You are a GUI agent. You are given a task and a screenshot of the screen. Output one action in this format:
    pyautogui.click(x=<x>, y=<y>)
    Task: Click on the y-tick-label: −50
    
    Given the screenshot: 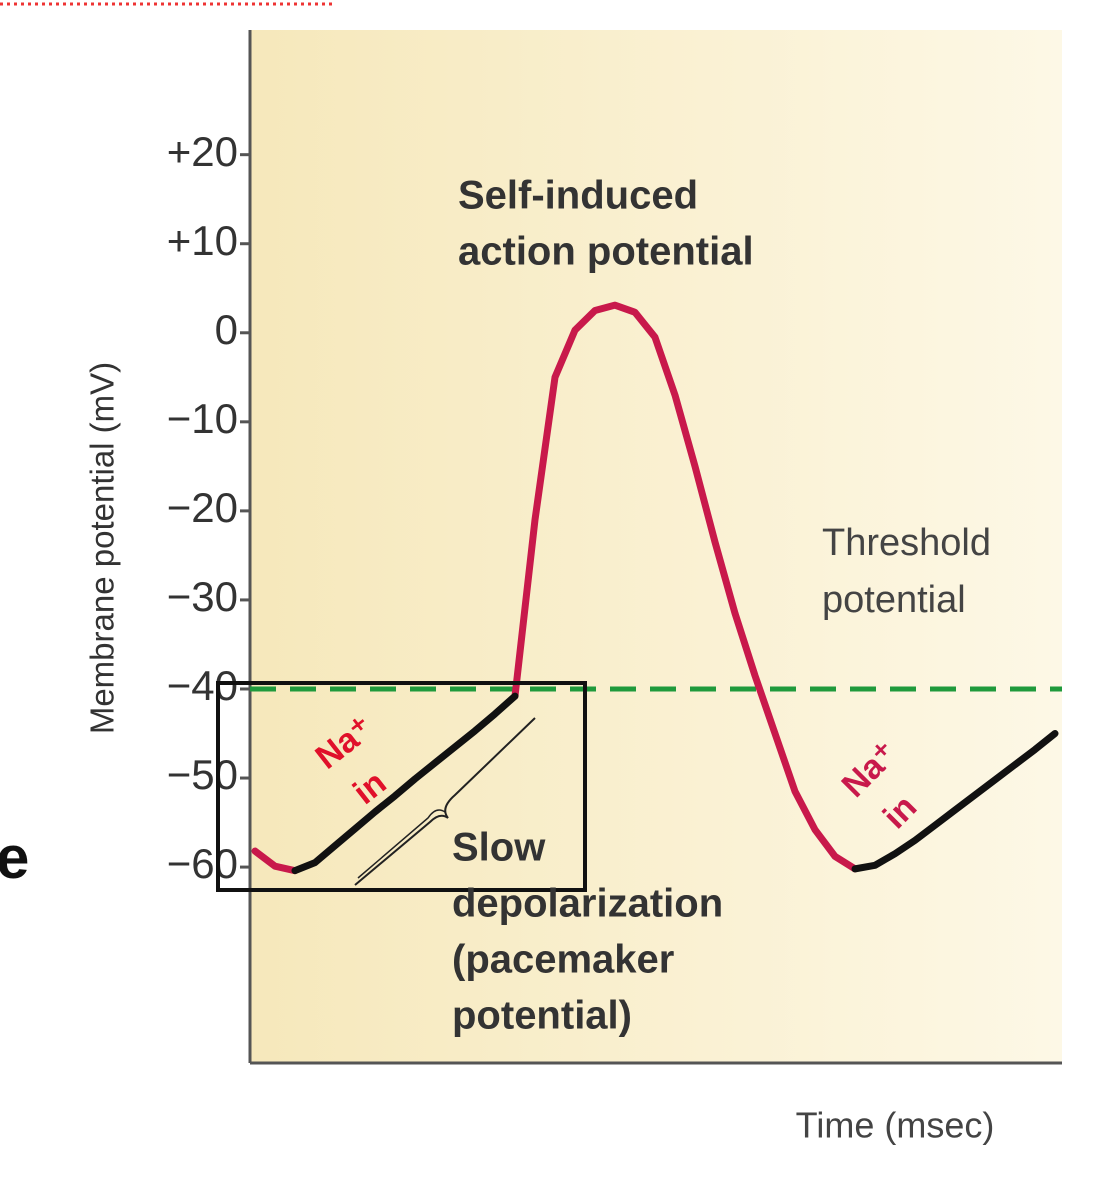 What is the action you would take?
    pyautogui.click(x=202, y=774)
    